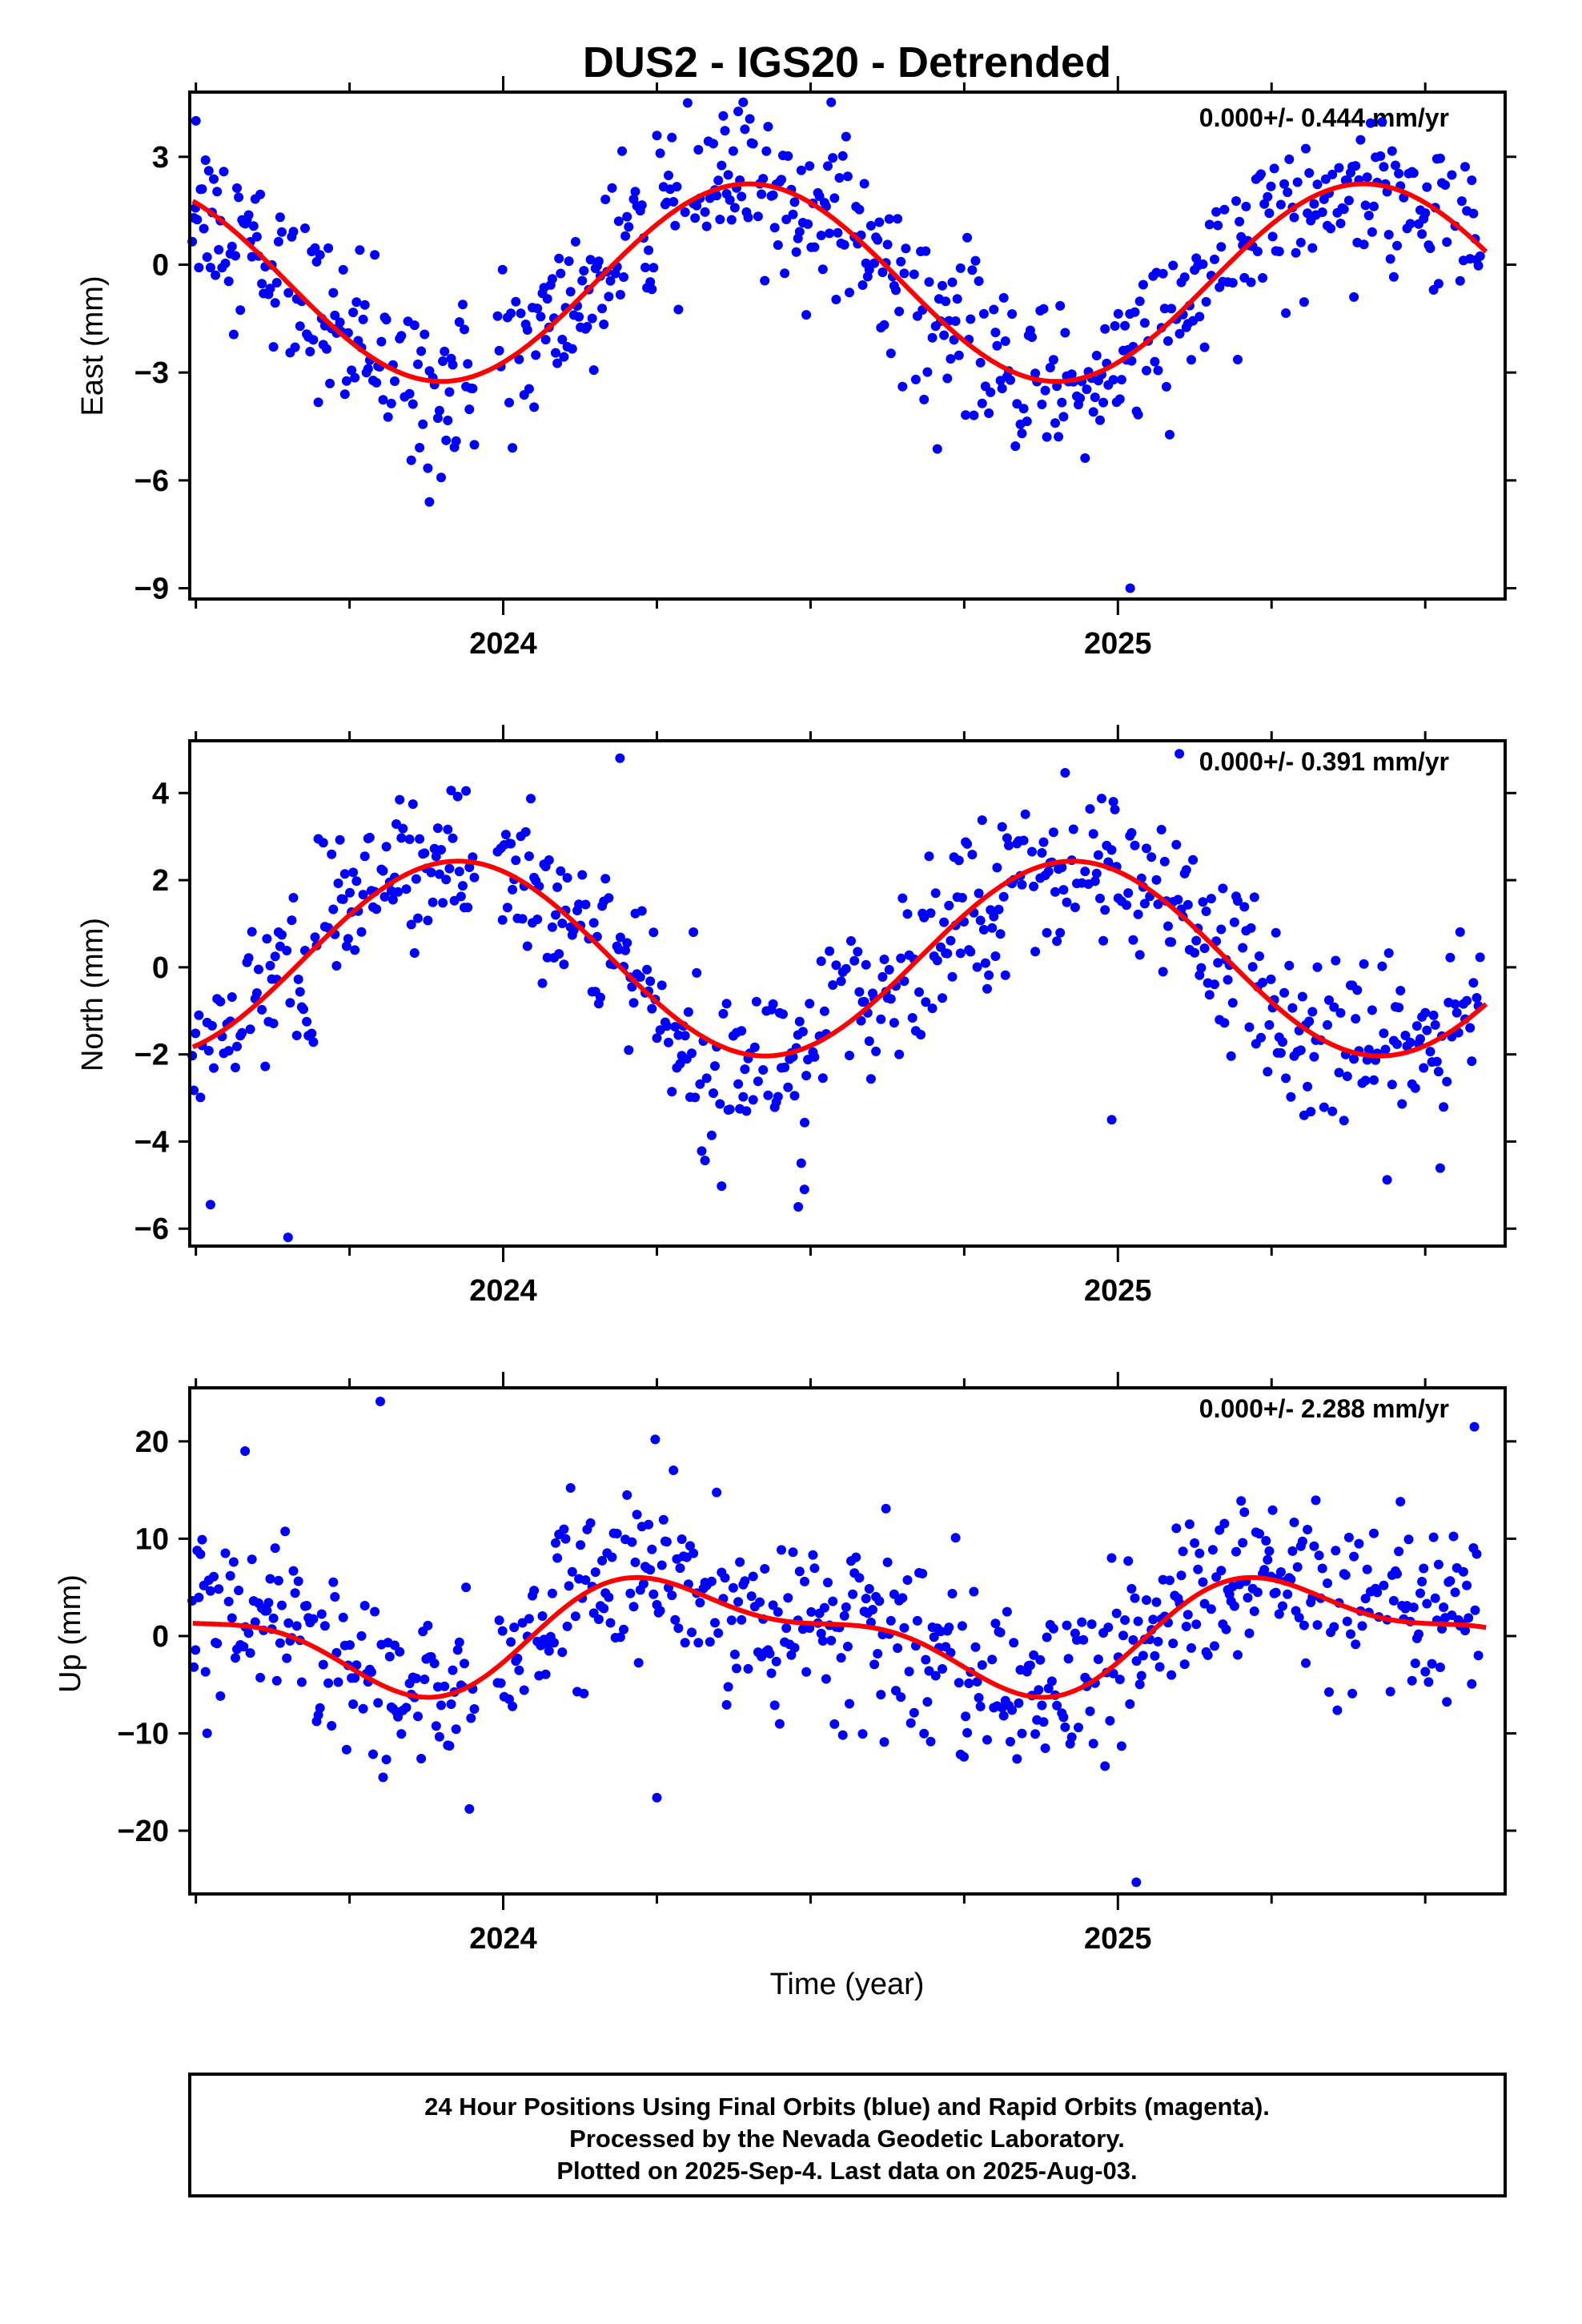  What do you see at coordinates (152, 373) in the screenshot?
I see `east-y-tick-label: −3` at bounding box center [152, 373].